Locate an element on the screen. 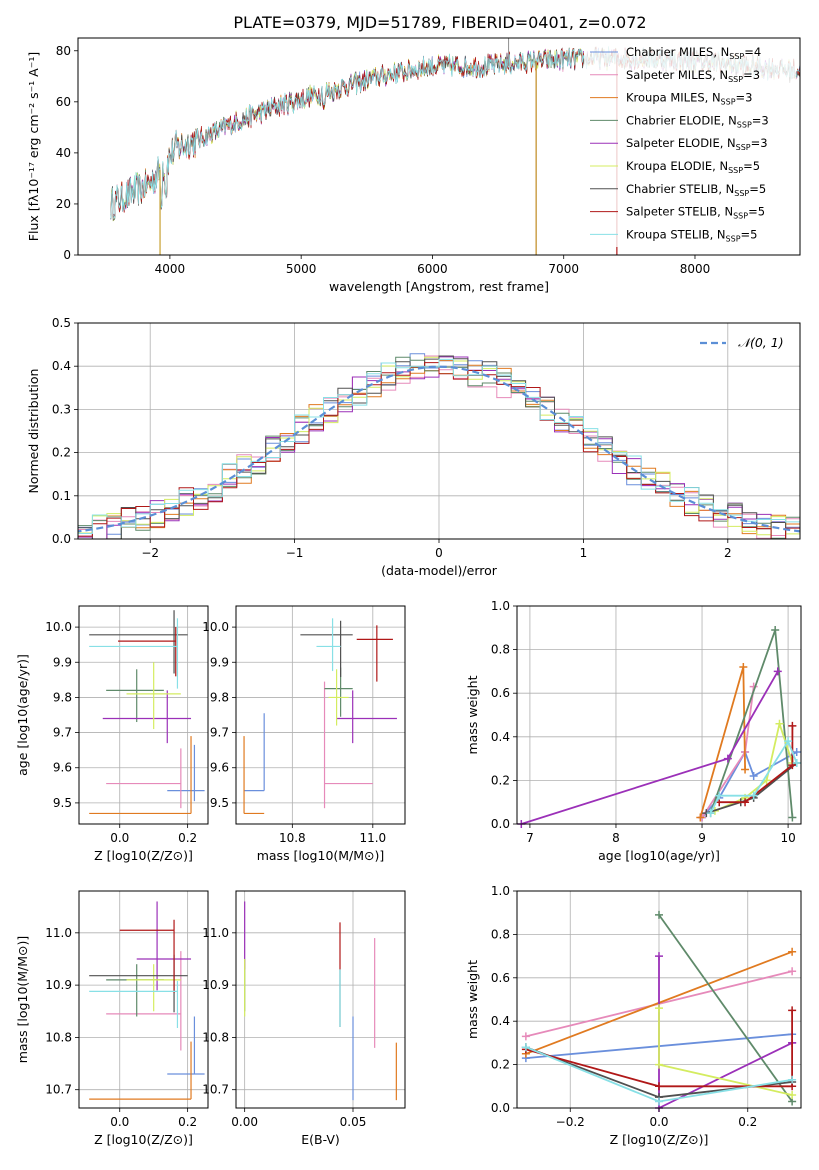 The image size is (819, 1170). y-tick-label: 9.9 is located at coordinates (62, 662).